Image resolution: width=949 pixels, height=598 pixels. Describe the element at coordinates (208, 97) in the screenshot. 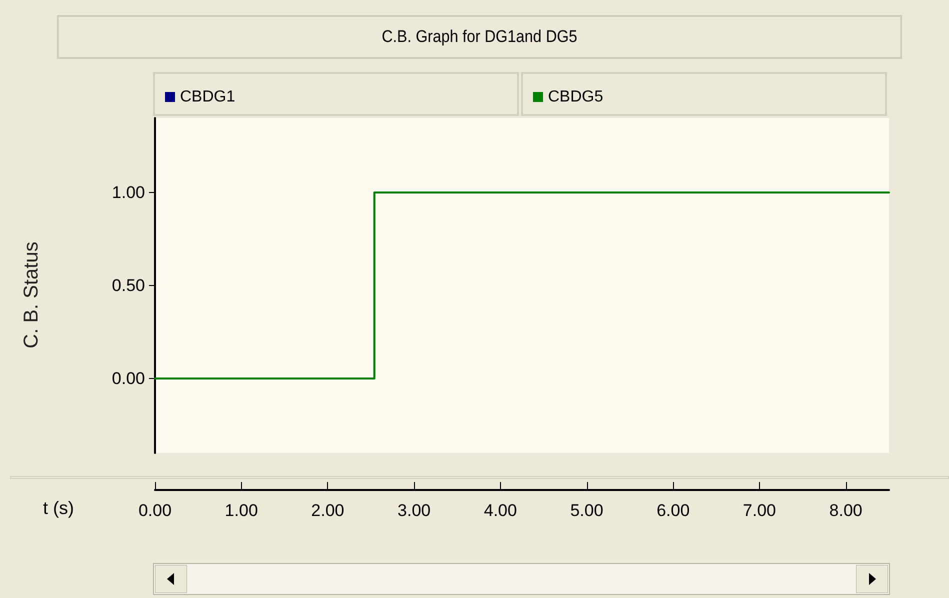

I see `legend-label: CBDG1` at that location.